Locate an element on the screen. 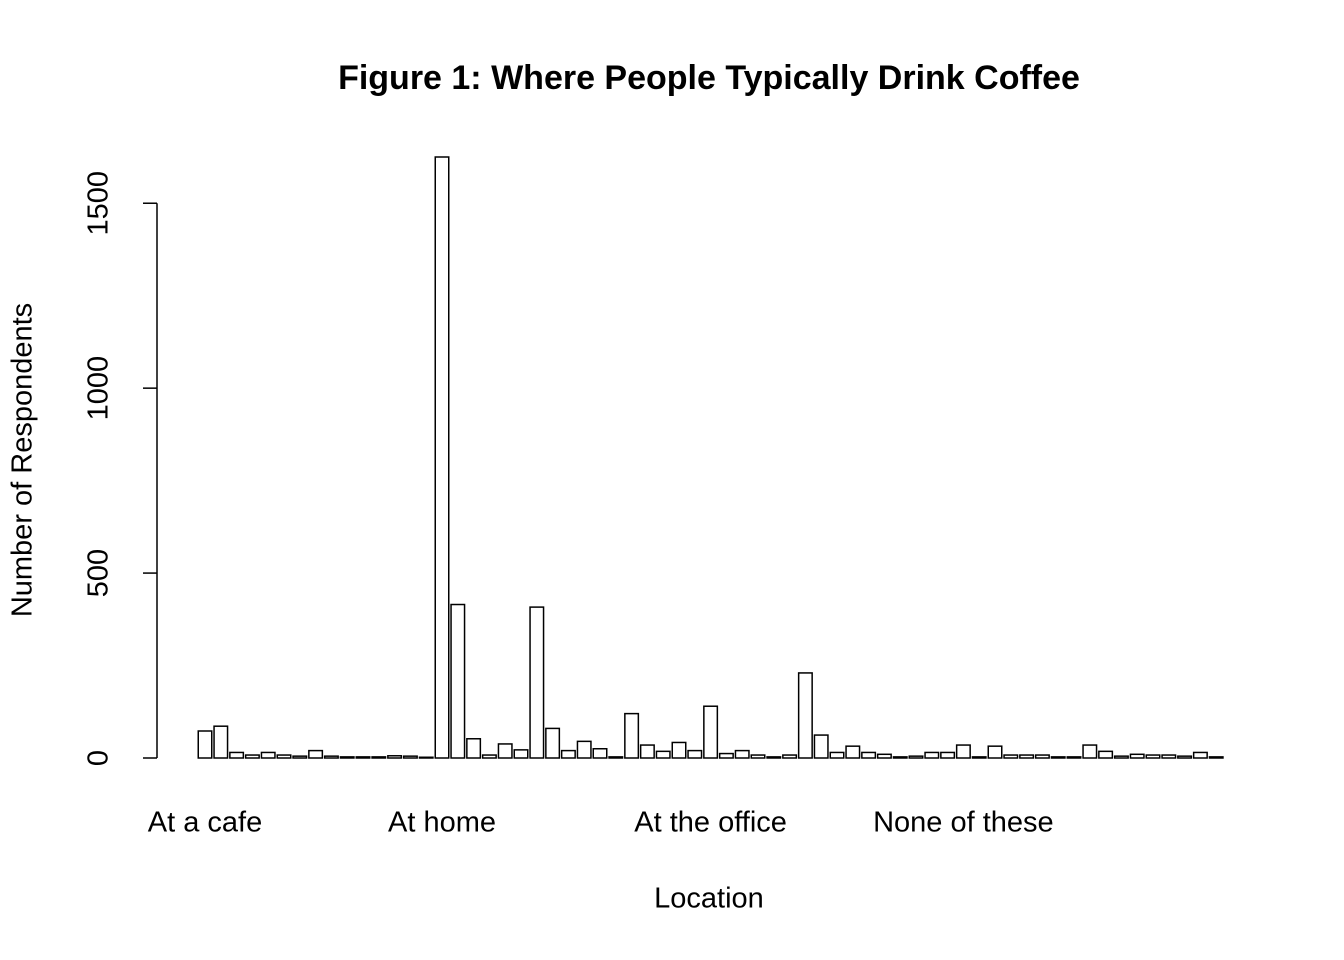 This screenshot has height=960, width=1344. y-tick-label: 500 is located at coordinates (99, 573).